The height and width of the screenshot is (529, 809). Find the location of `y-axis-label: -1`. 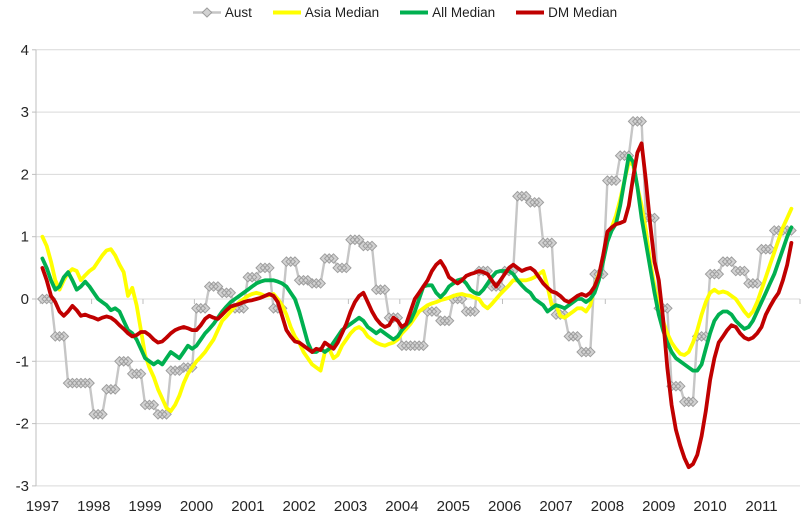

y-axis-label: -1 is located at coordinates (22, 361).